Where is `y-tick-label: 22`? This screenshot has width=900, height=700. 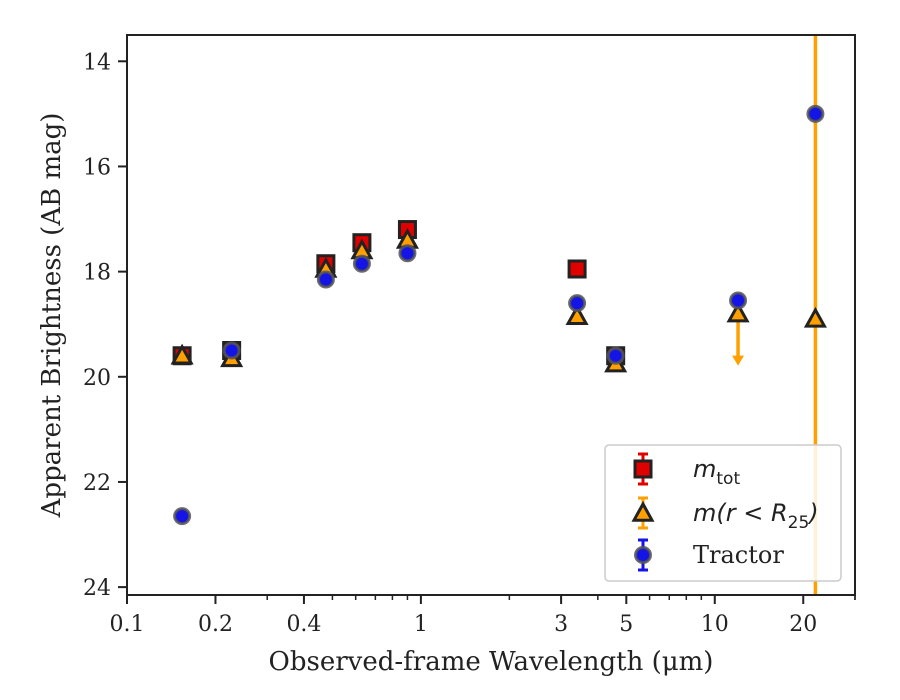
y-tick-label: 22 is located at coordinates (97, 483).